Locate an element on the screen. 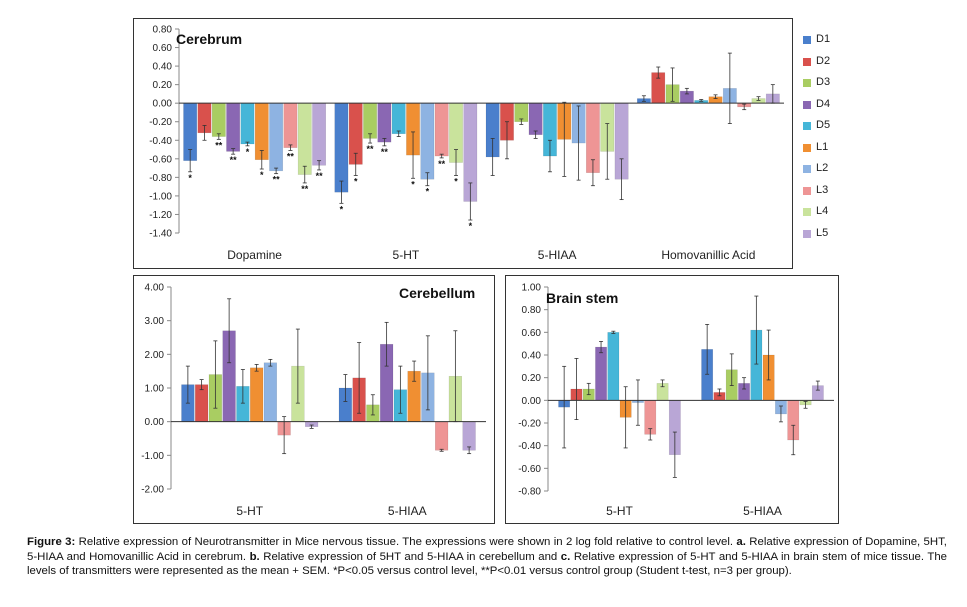  y-tick-label: -1.40 is located at coordinates (160, 234).